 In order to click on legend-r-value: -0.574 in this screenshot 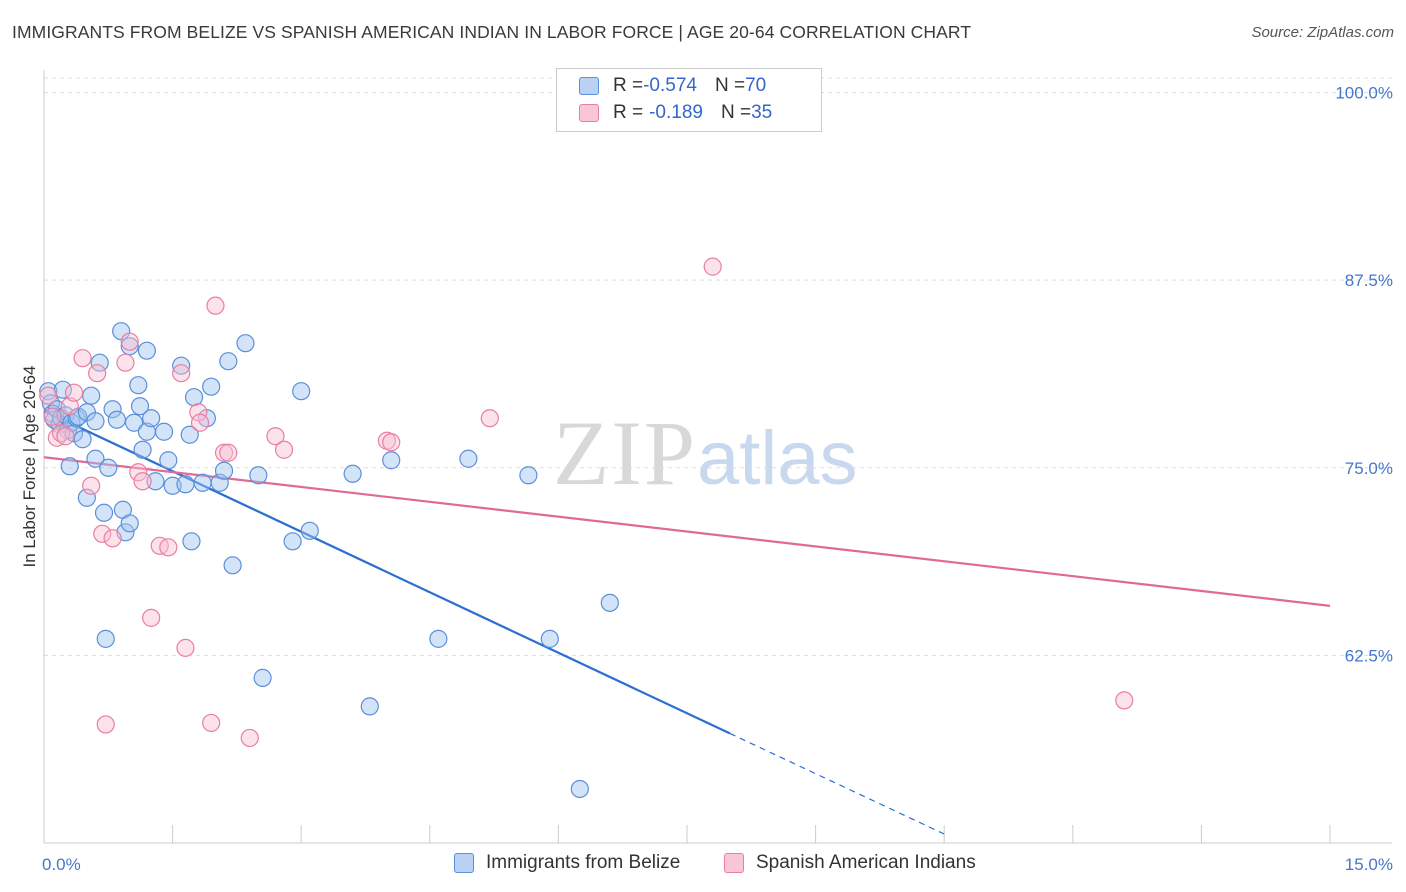, I will do `click(670, 85)`.